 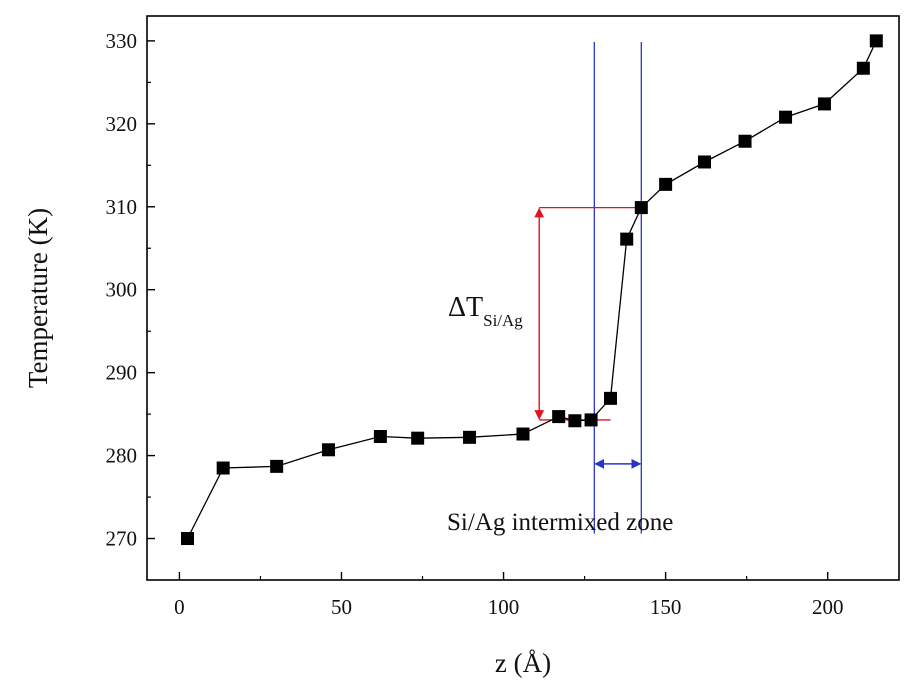 What do you see at coordinates (341, 607) in the screenshot?
I see `x-tick-label: 50` at bounding box center [341, 607].